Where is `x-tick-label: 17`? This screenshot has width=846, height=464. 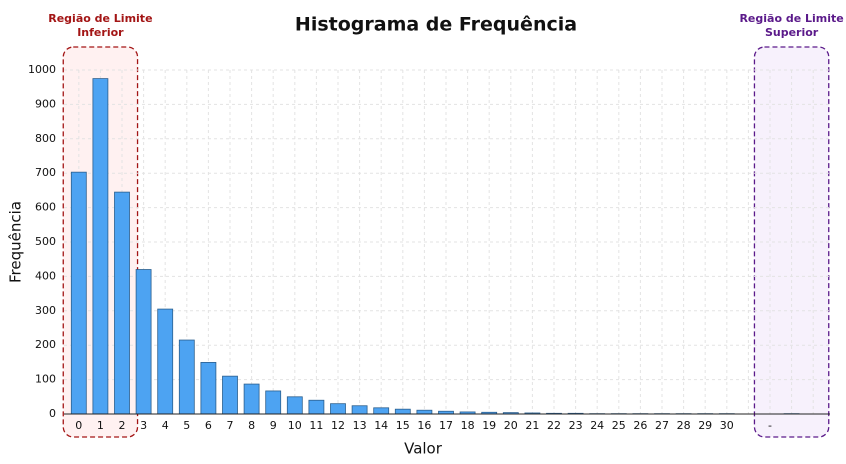 x-tick-label: 17 is located at coordinates (446, 425).